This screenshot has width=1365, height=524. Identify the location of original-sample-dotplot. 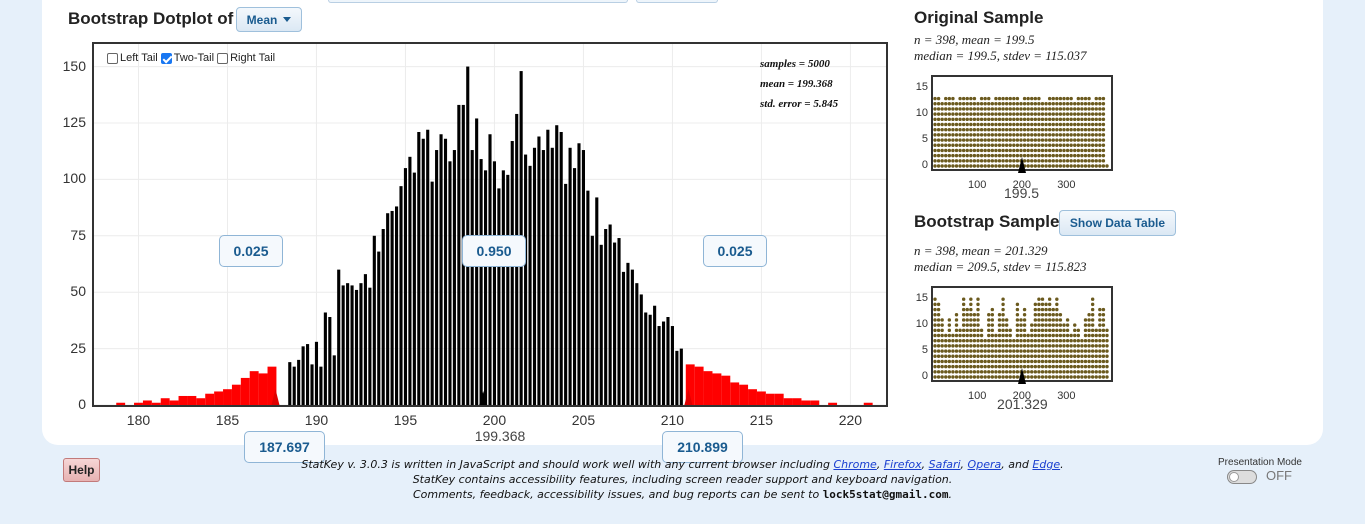
(1022, 123).